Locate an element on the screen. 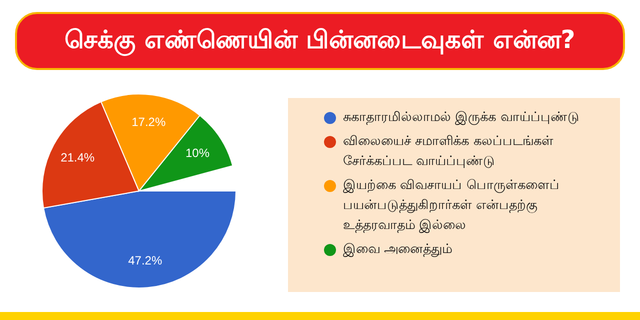 The height and width of the screenshot is (320, 640). legend-label: இயற்கை விவசாயப் பொருள்களைப் பயன்படுத்துகிறார்கள் என்பதற்கு உத்தரவாதம் இல்லை is located at coordinates (451, 206).